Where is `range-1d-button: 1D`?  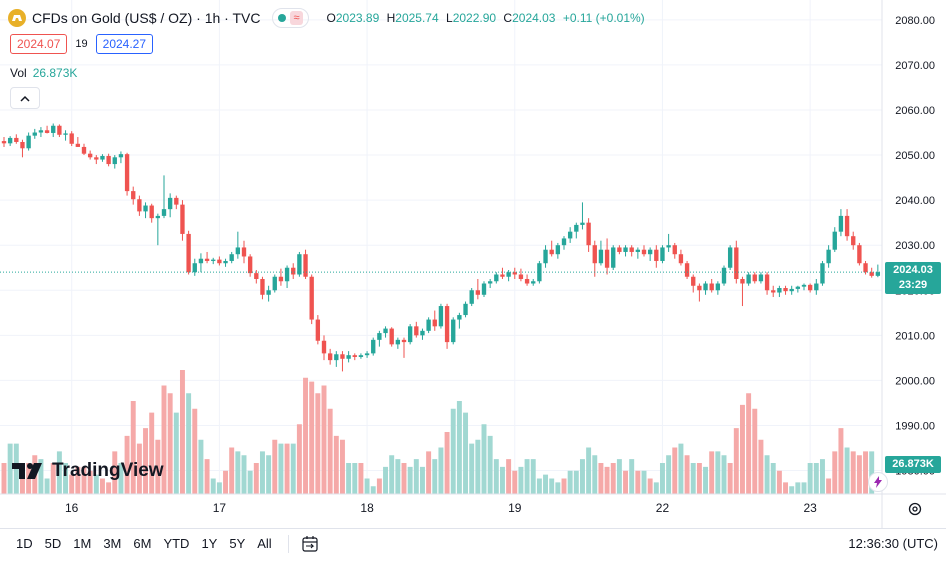
range-1d-button: 1D is located at coordinates (24, 543).